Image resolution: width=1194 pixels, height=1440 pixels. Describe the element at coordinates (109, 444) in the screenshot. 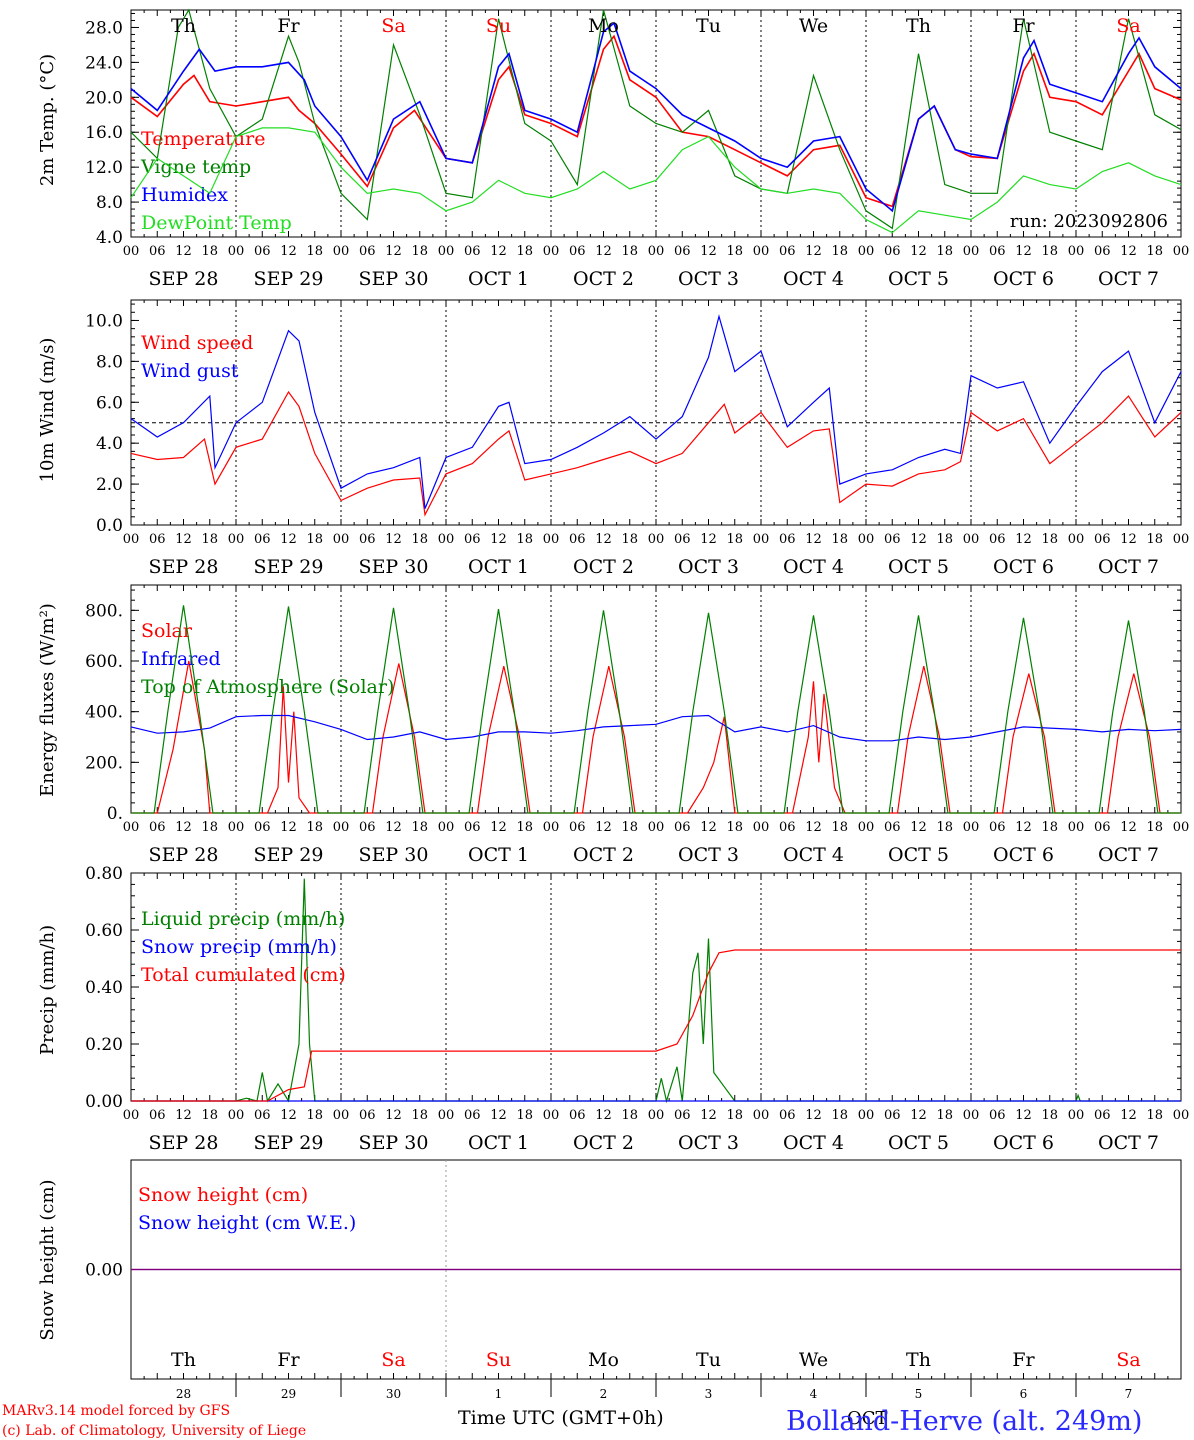

I see `y-tick-label: 4.0` at that location.